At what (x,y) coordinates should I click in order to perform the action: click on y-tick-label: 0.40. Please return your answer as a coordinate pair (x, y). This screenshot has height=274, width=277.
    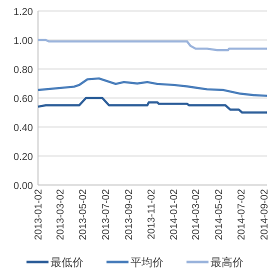
    Looking at the image, I should click on (24, 128).